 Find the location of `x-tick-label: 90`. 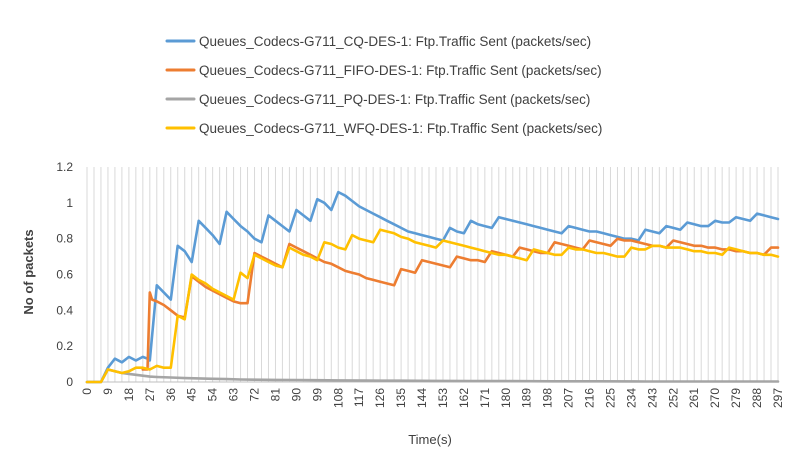

x-tick-label: 90 is located at coordinates (296, 395).